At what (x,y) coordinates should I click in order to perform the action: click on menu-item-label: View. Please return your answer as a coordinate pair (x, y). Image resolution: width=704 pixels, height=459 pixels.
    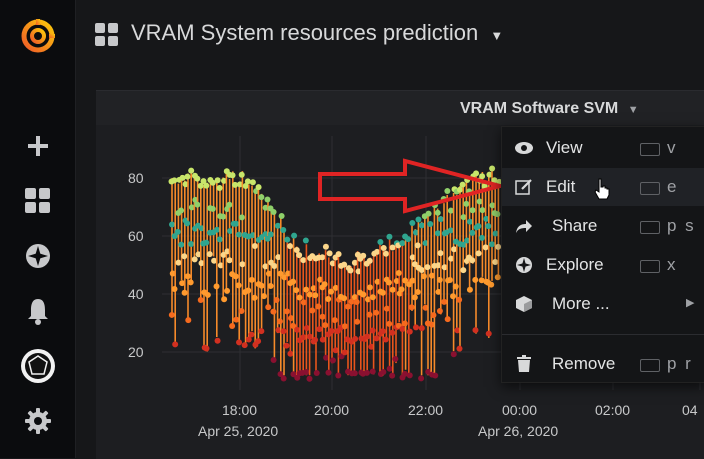
    Looking at the image, I should click on (564, 147).